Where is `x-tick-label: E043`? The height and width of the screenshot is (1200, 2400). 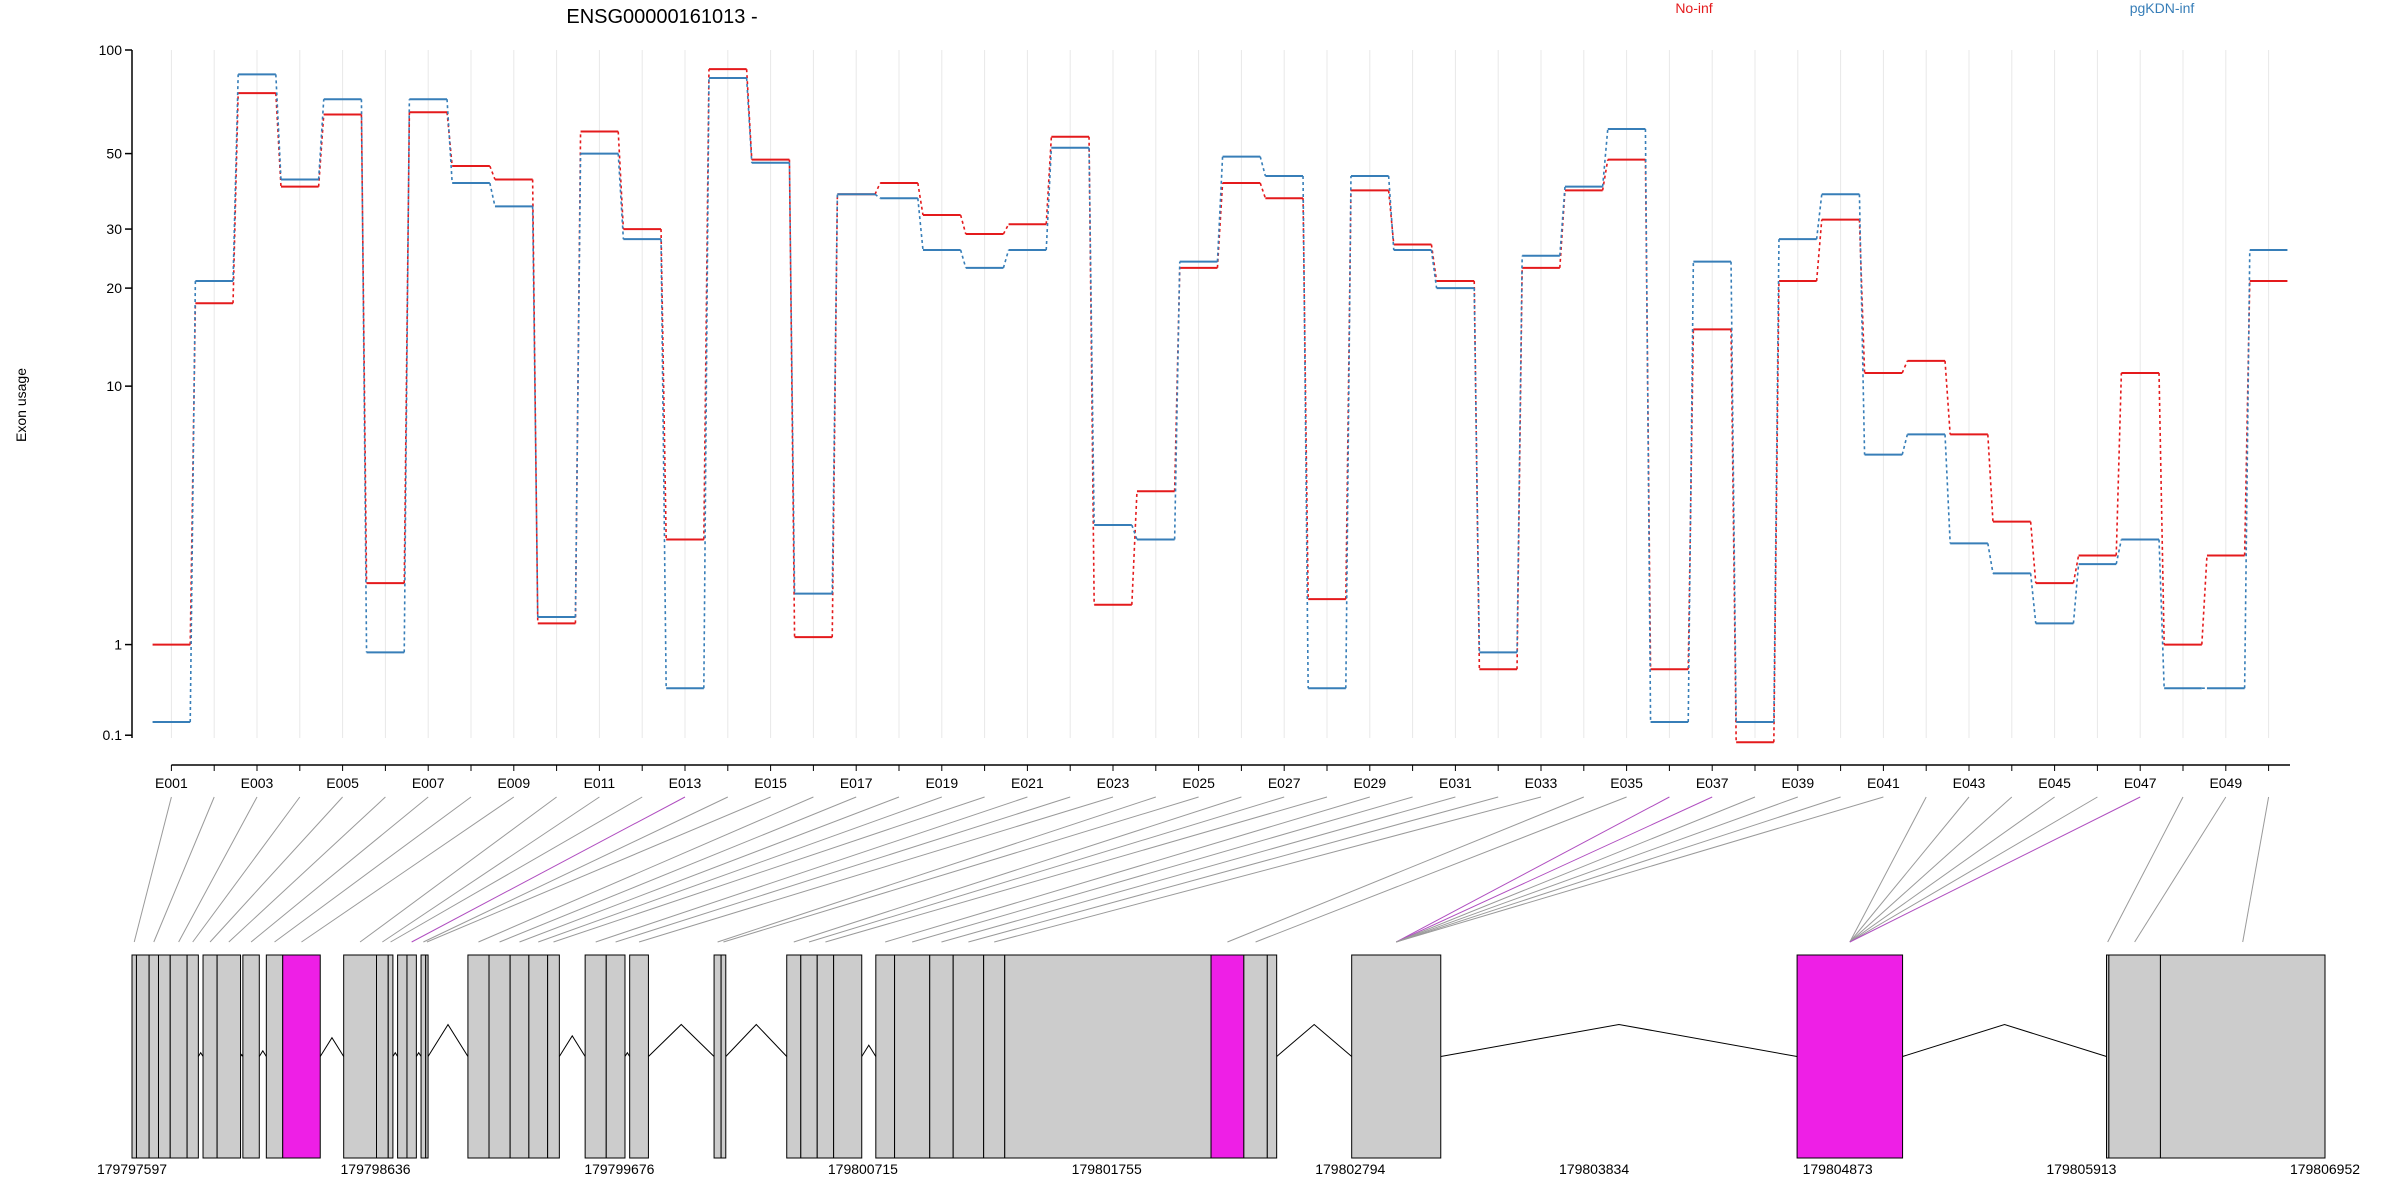 x-tick-label: E043 is located at coordinates (1969, 783).